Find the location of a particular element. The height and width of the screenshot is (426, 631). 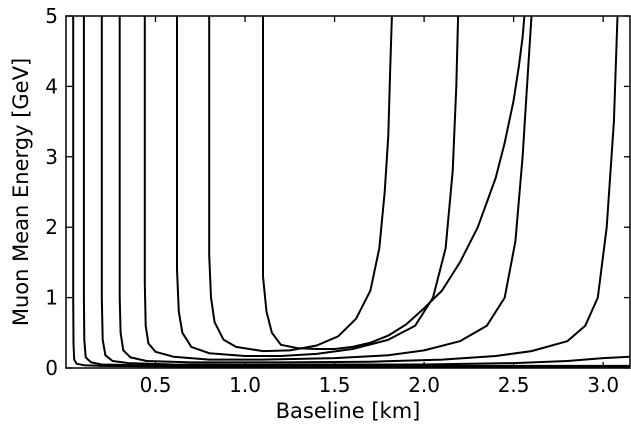

y-tick-label: 1 is located at coordinates (51, 298).